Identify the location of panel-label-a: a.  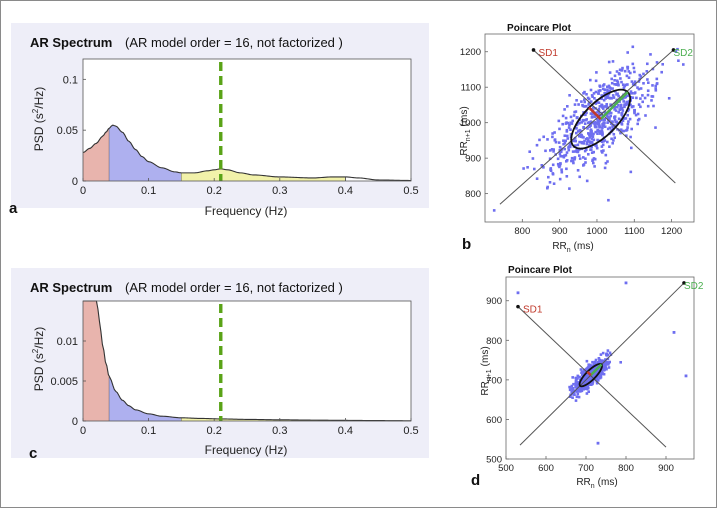
(13, 208).